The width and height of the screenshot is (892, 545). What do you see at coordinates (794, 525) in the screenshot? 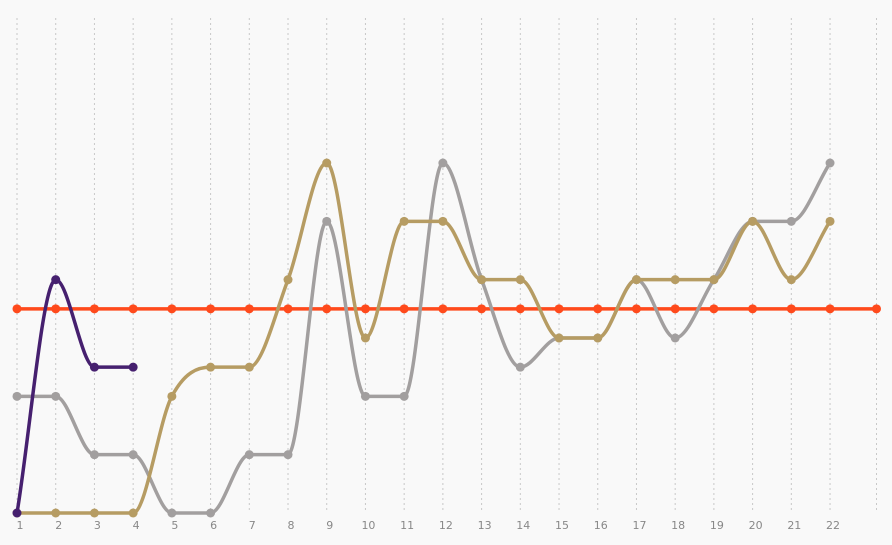
I see `x-tick-label: 21` at bounding box center [794, 525].